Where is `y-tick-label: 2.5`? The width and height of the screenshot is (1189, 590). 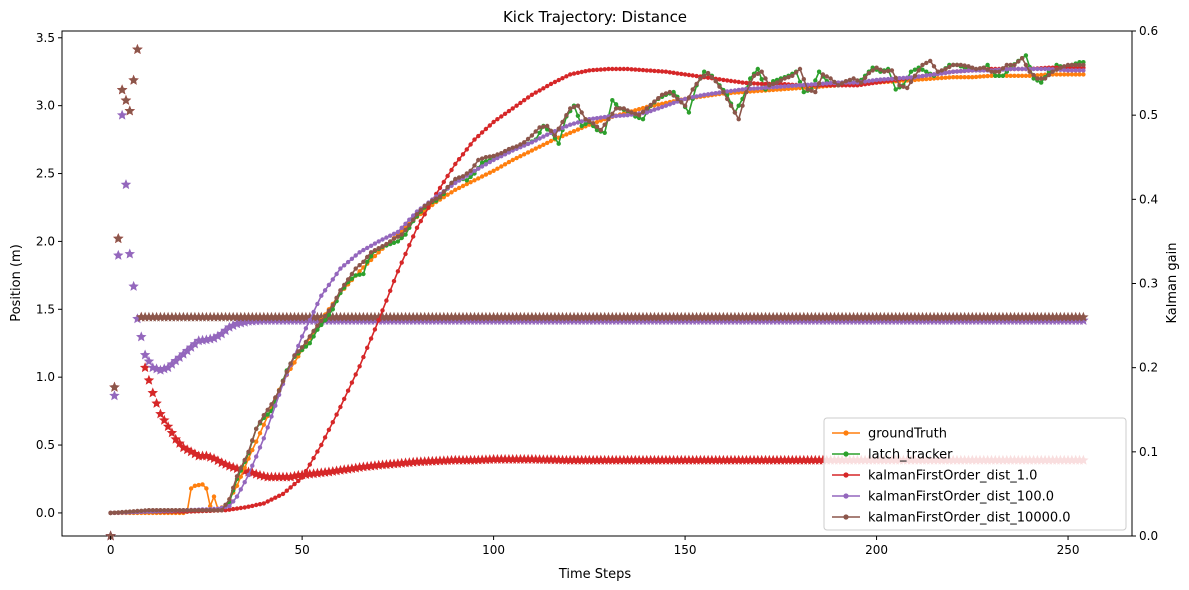
y-tick-label: 2.5 is located at coordinates (45, 174).